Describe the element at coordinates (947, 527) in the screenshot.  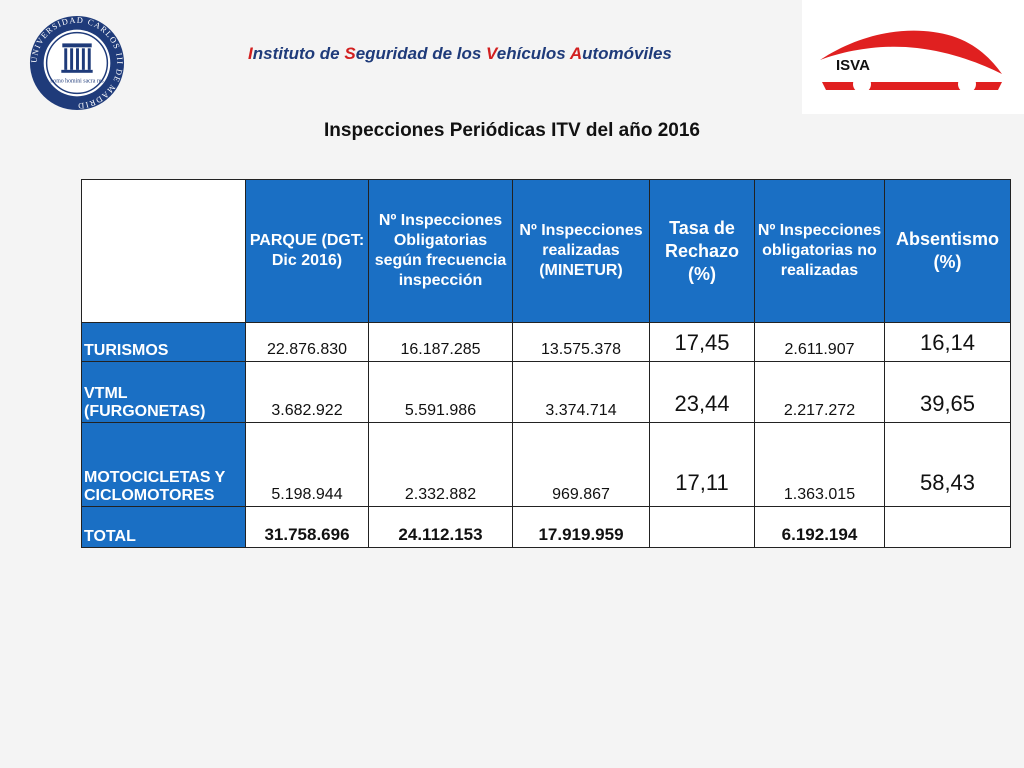
I see `cell-absentismo` at that location.